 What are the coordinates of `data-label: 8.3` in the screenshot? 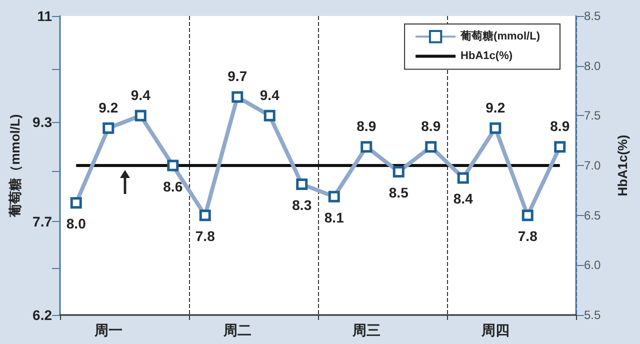 It's located at (302, 204).